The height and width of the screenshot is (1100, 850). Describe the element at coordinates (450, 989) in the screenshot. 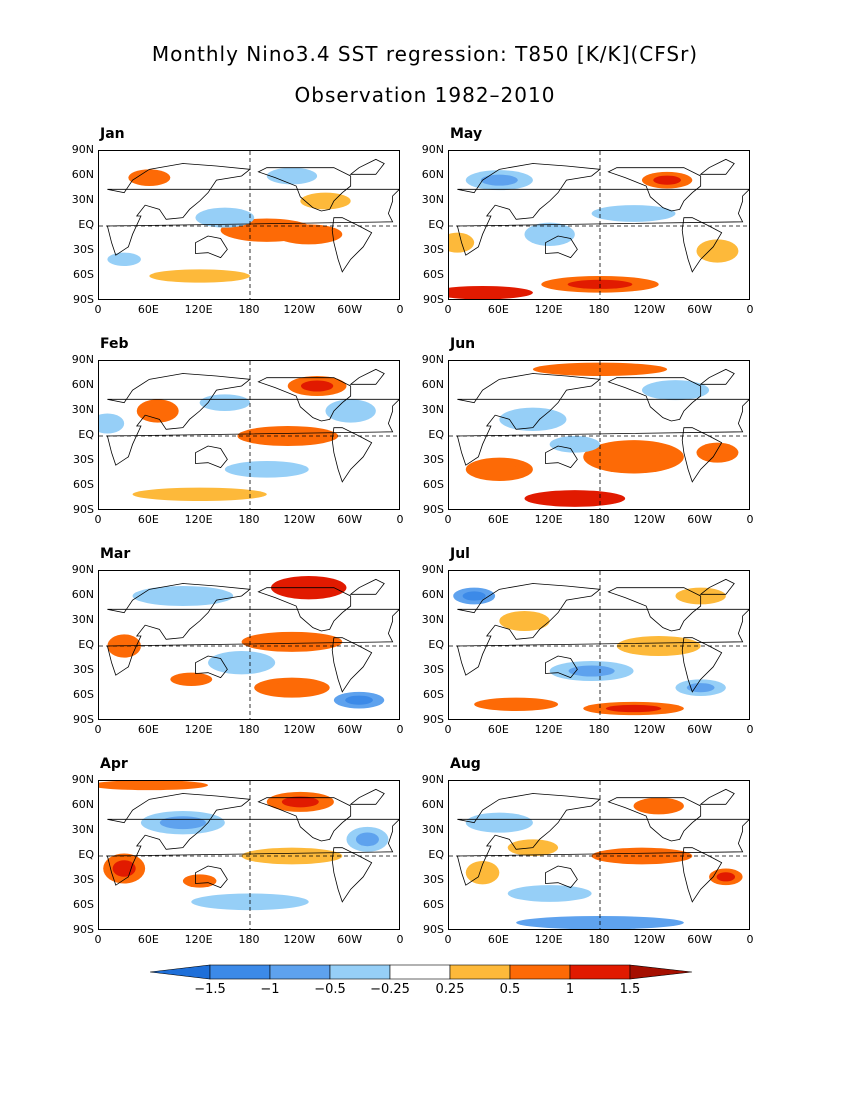

I see `colorbar-label: 0.25` at that location.